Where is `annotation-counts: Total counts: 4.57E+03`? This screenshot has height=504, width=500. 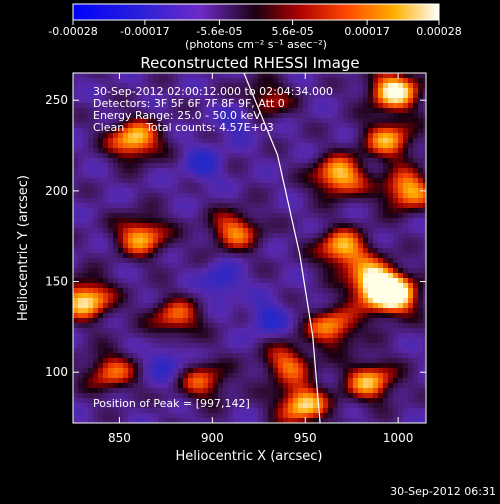
annotation-counts: Total counts: 4.57E+03 is located at coordinates (209, 127).